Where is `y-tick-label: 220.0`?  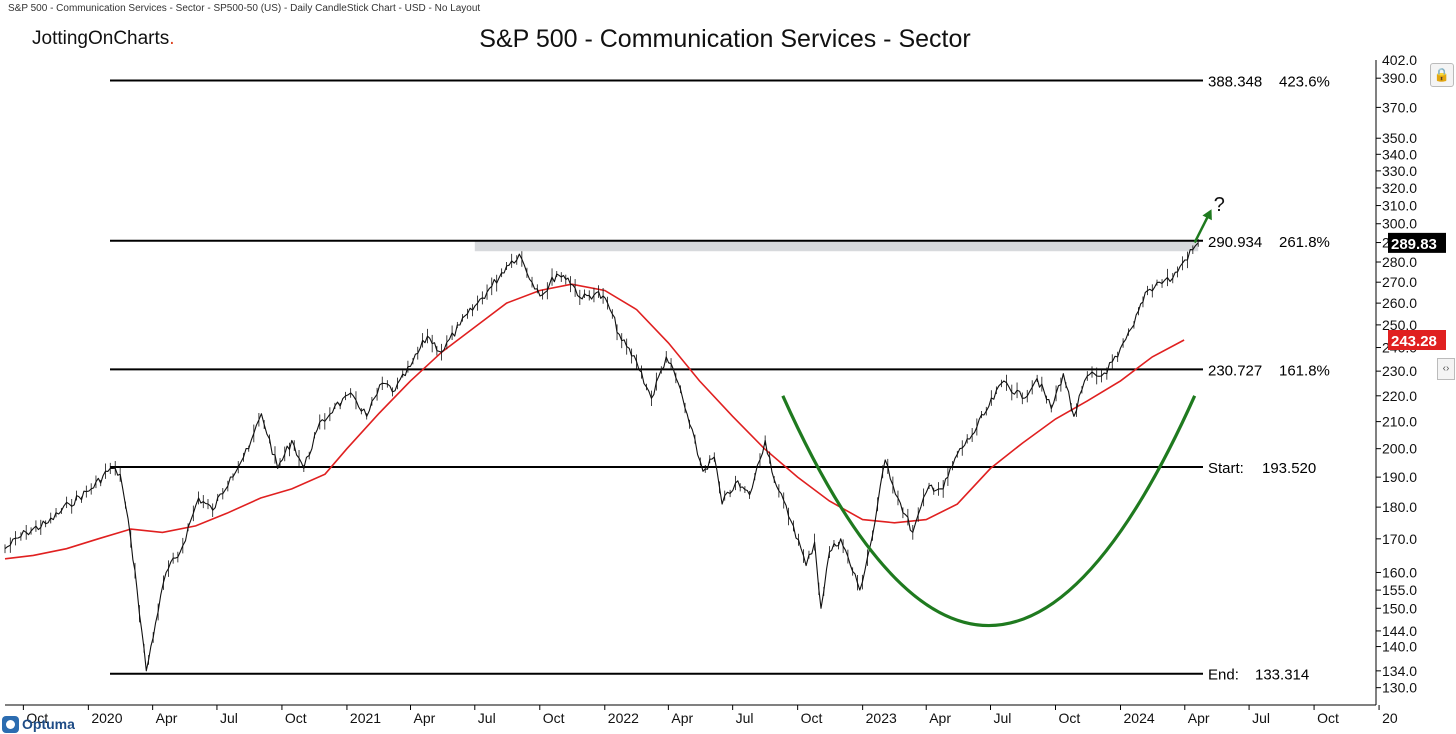 y-tick-label: 220.0 is located at coordinates (1399, 396).